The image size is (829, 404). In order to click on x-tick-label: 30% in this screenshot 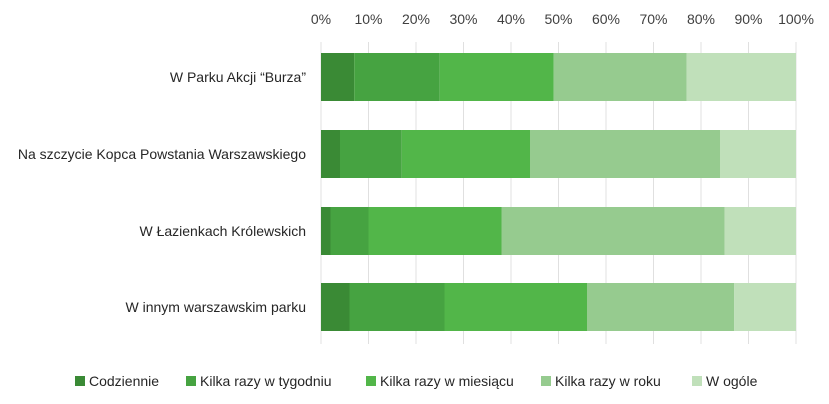, I will do `click(463, 19)`.